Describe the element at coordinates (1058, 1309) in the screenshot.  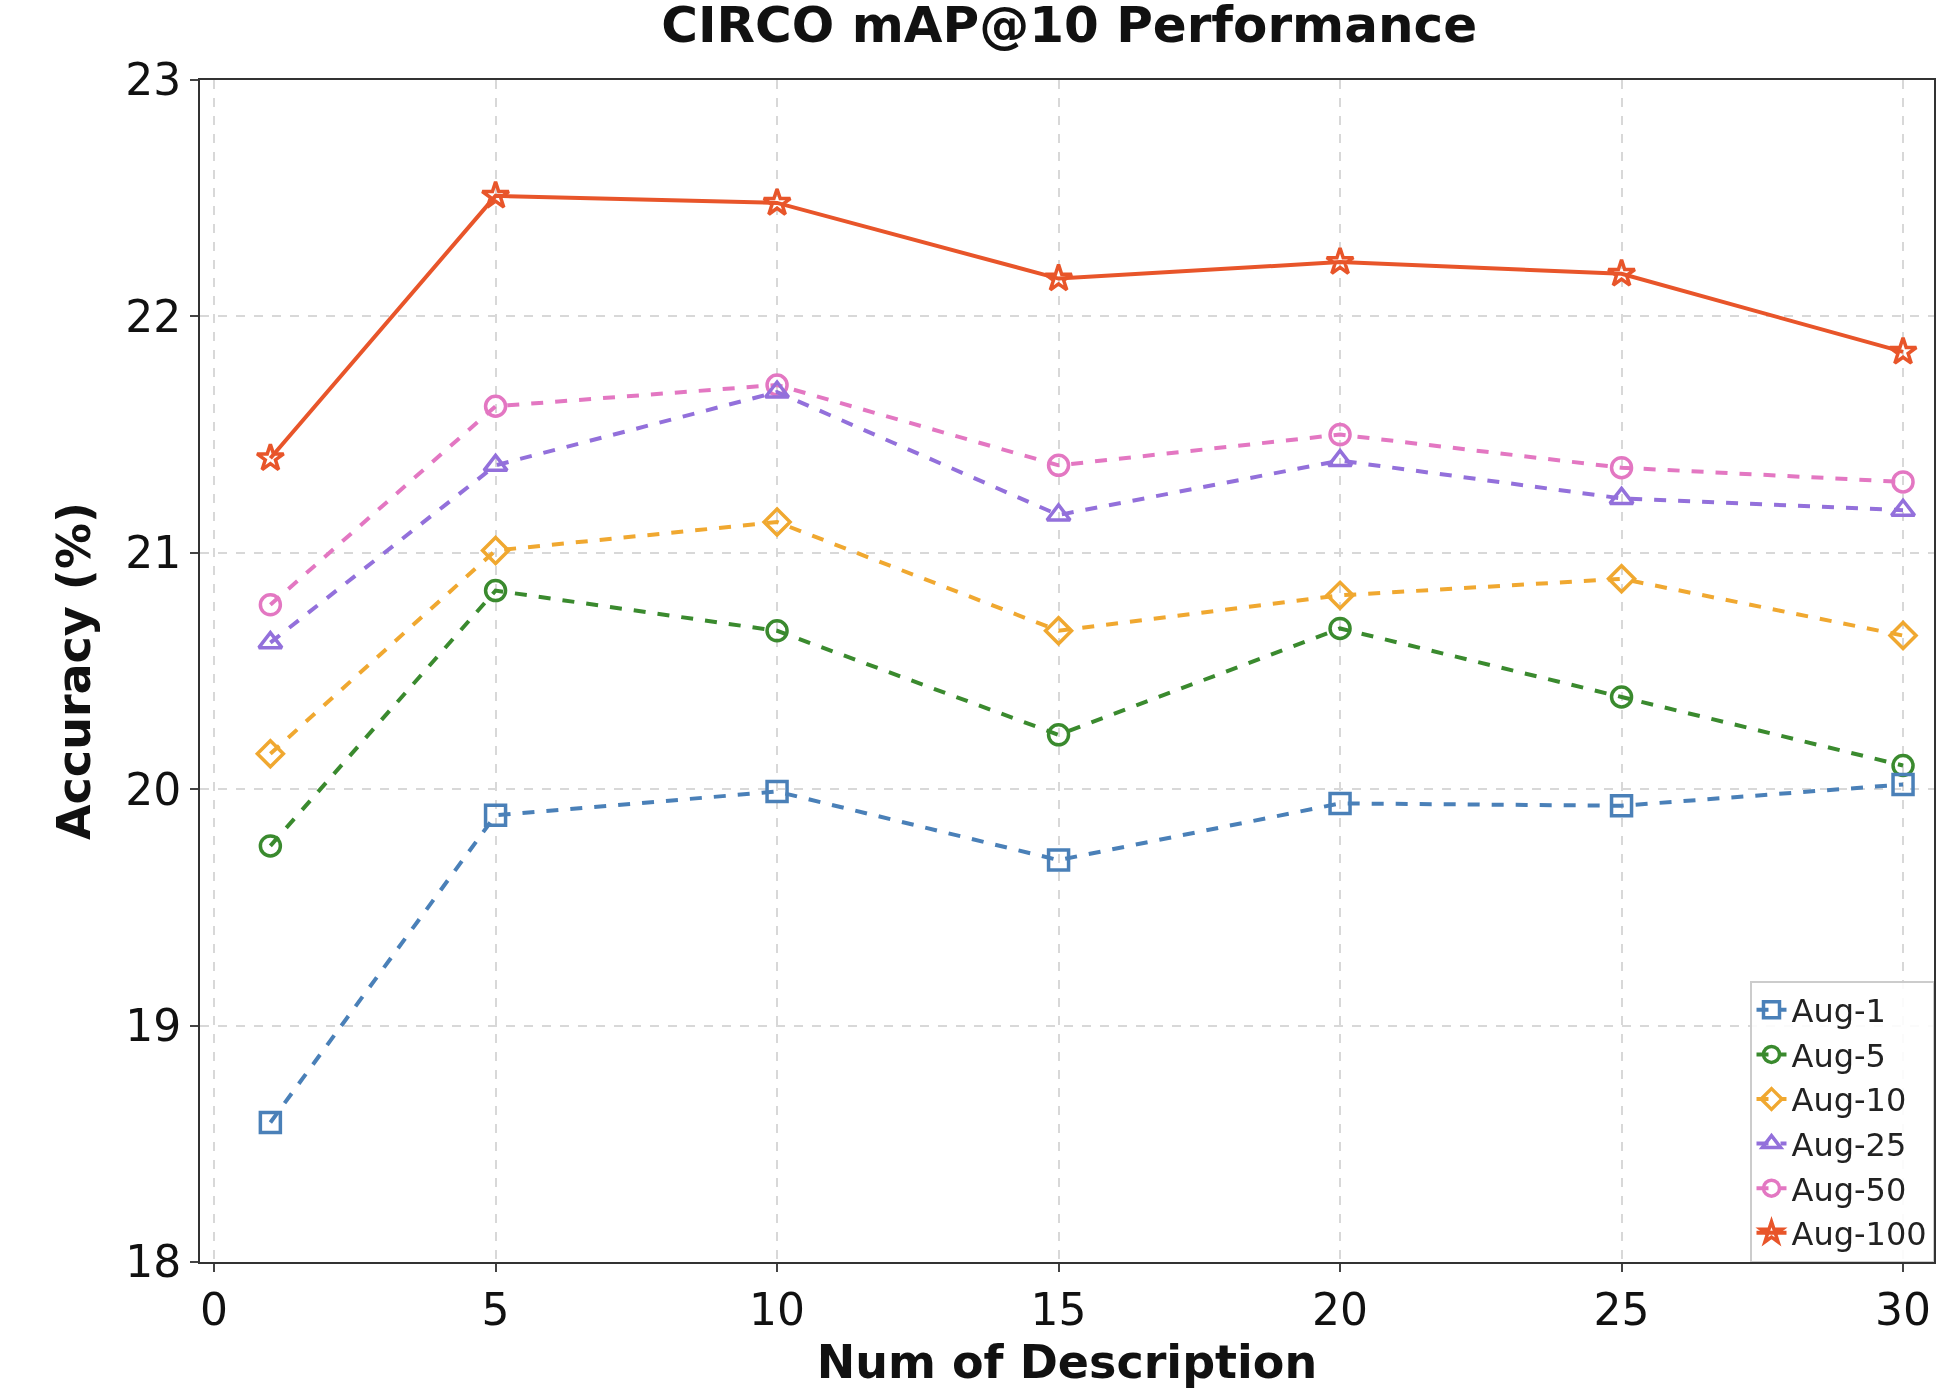
I see `x-tick-label: 15` at that location.